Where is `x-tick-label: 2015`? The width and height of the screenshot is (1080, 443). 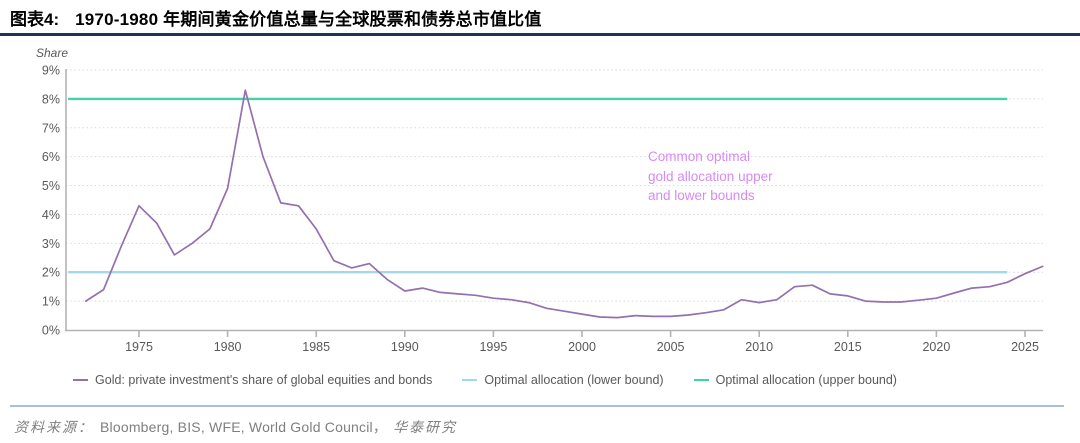
x-tick-label: 2015 is located at coordinates (848, 347).